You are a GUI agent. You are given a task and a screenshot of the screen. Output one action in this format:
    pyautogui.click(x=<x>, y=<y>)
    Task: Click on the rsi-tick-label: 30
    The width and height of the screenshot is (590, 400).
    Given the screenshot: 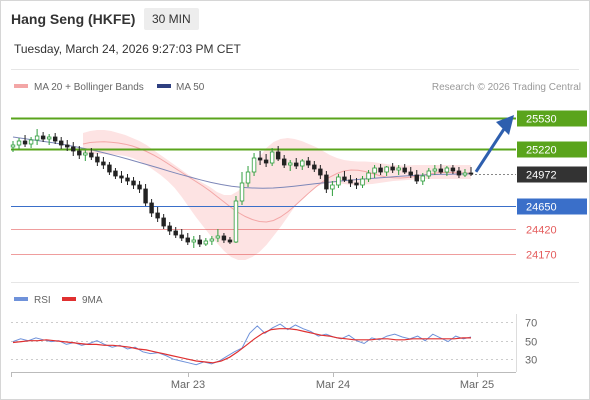 What is the action you would take?
    pyautogui.click(x=531, y=361)
    